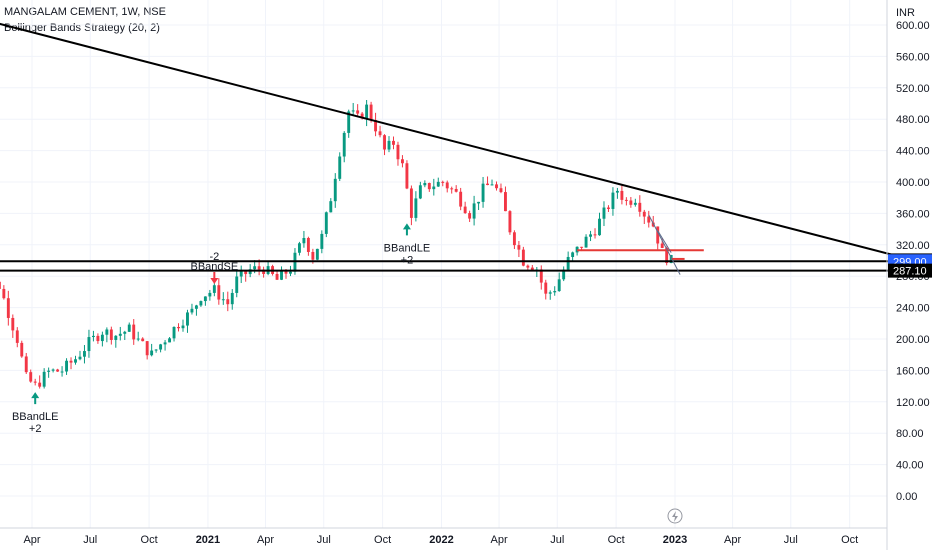  Describe the element at coordinates (906, 497) in the screenshot. I see `y-tick-label: 0.00` at that location.